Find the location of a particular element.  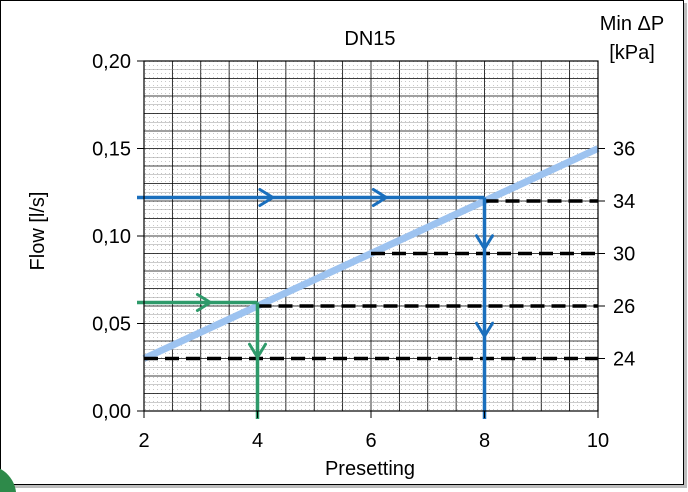

x-tick-label: 8 is located at coordinates (484, 441).